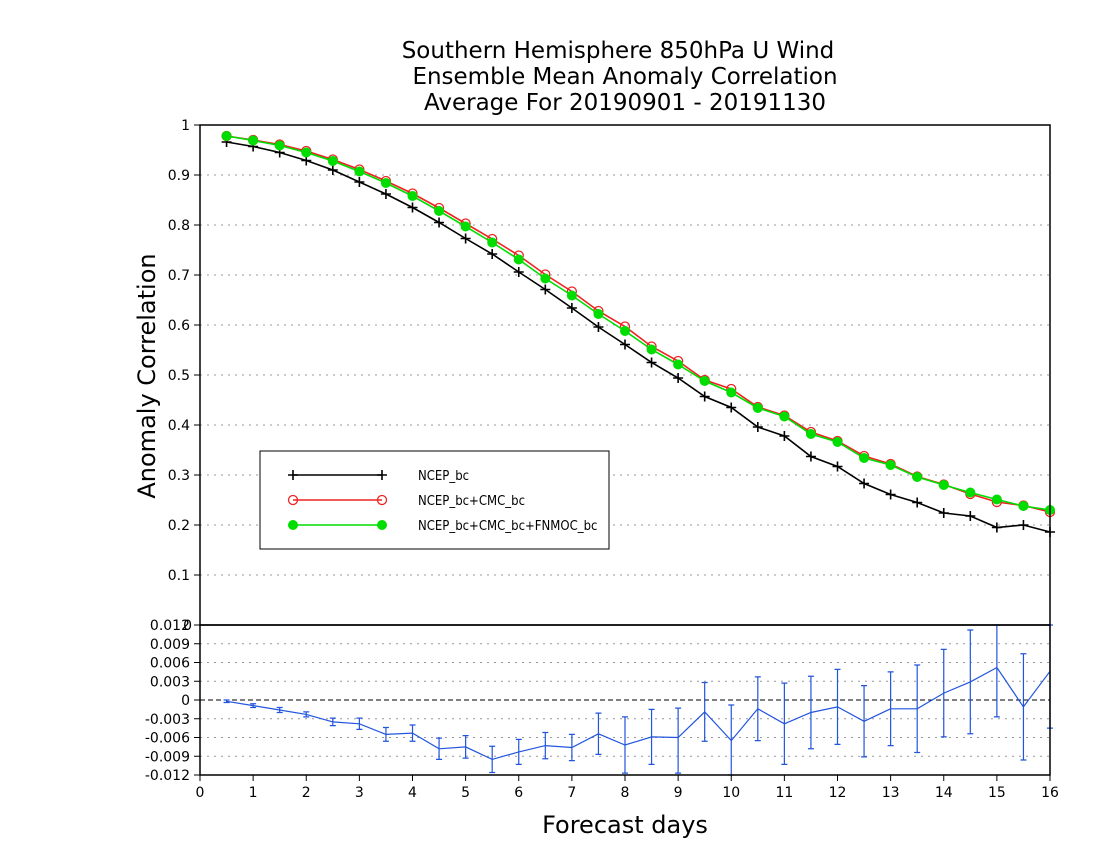  What do you see at coordinates (167, 776) in the screenshot?
I see `lower-y-tick-label: -0.012` at bounding box center [167, 776].